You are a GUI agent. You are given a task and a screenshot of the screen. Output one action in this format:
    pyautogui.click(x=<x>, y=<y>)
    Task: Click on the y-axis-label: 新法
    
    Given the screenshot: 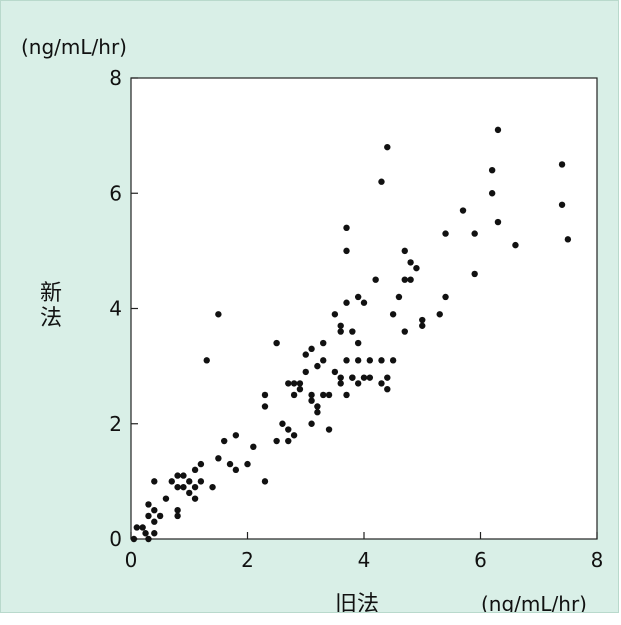 What is the action you would take?
    pyautogui.click(x=51, y=306)
    